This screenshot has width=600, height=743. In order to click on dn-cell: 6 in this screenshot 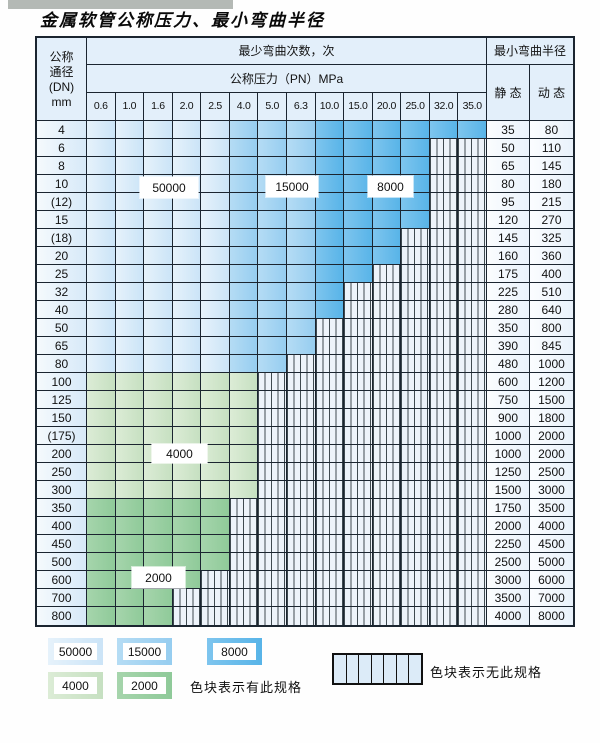, I will do `click(62, 148)`.